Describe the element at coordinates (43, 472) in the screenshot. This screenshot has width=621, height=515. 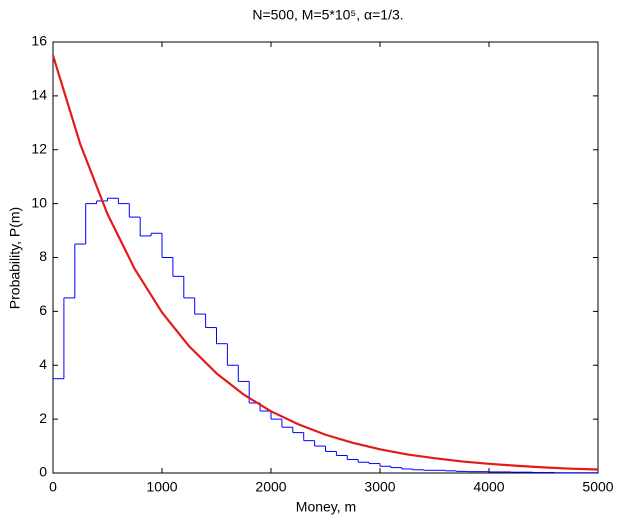
I see `y-tick-label: 0` at that location.